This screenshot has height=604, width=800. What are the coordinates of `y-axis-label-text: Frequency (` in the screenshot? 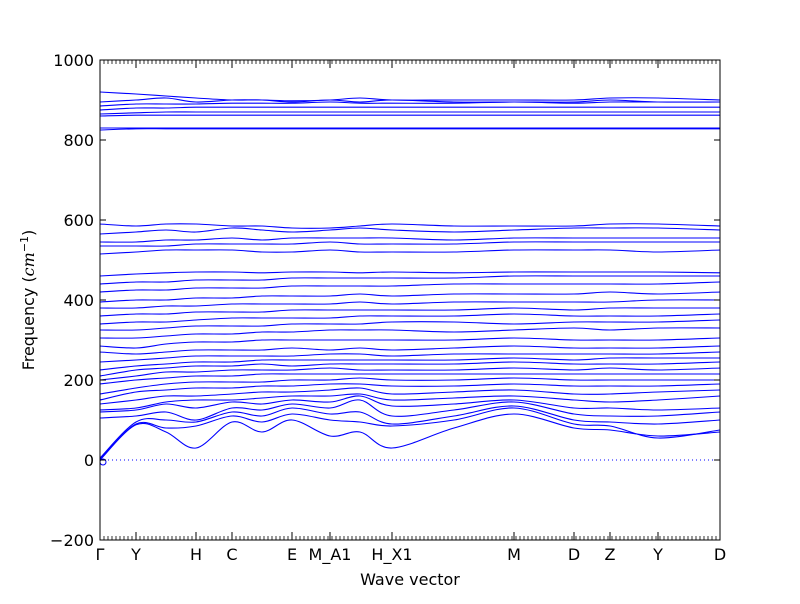 It's located at (28, 323).